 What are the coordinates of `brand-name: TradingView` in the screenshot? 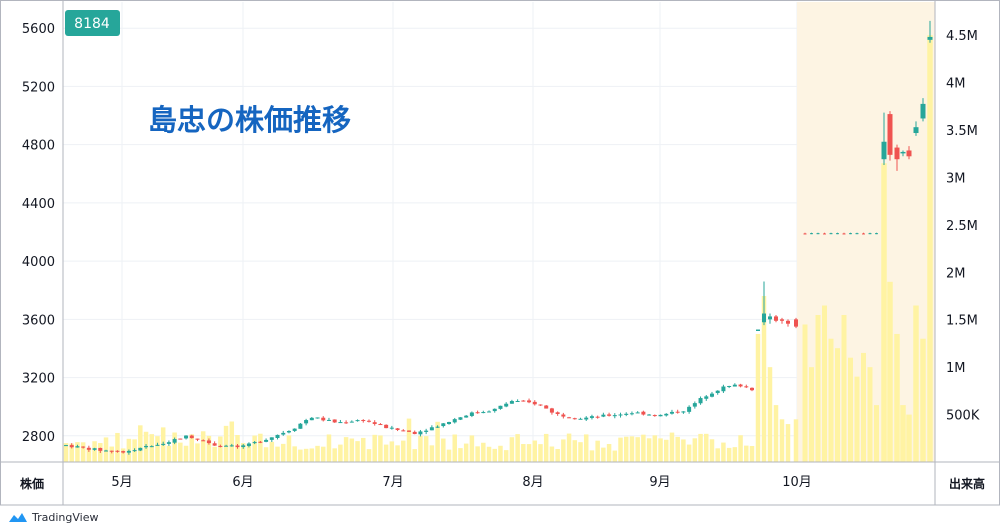 It's located at (65, 517).